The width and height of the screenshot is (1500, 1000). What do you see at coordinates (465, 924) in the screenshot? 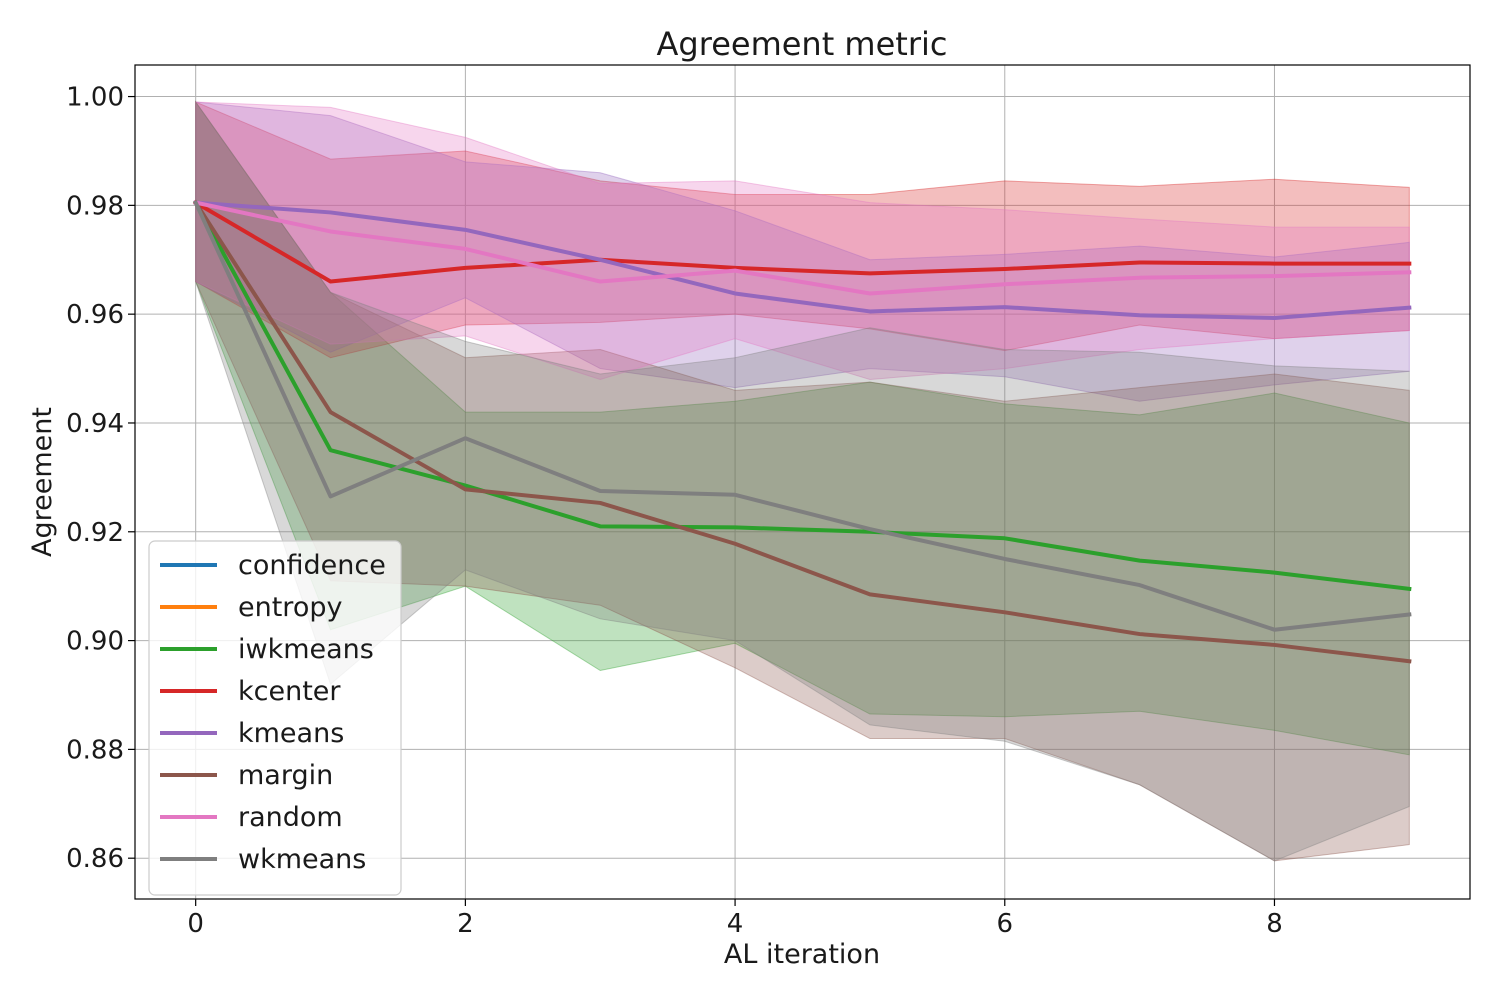
I see `x-tick-label: 2` at bounding box center [465, 924].